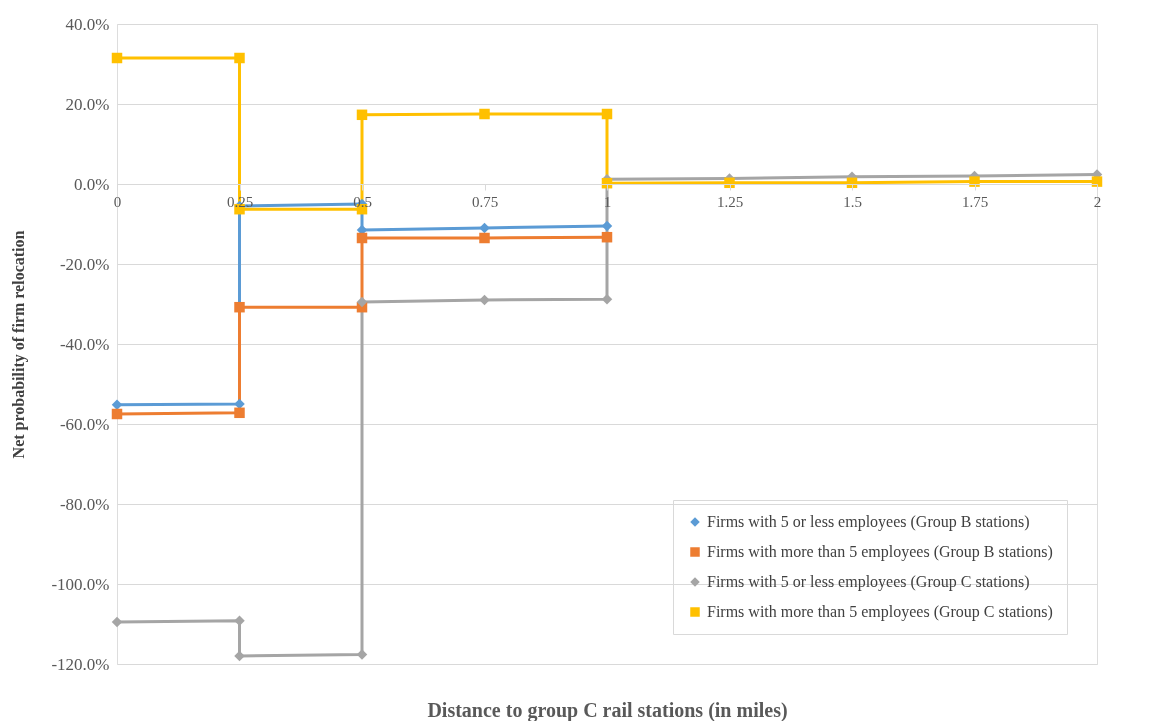 The image size is (1157, 721). What do you see at coordinates (80, 664) in the screenshot?
I see `y-tick-label: -120.0%` at bounding box center [80, 664].